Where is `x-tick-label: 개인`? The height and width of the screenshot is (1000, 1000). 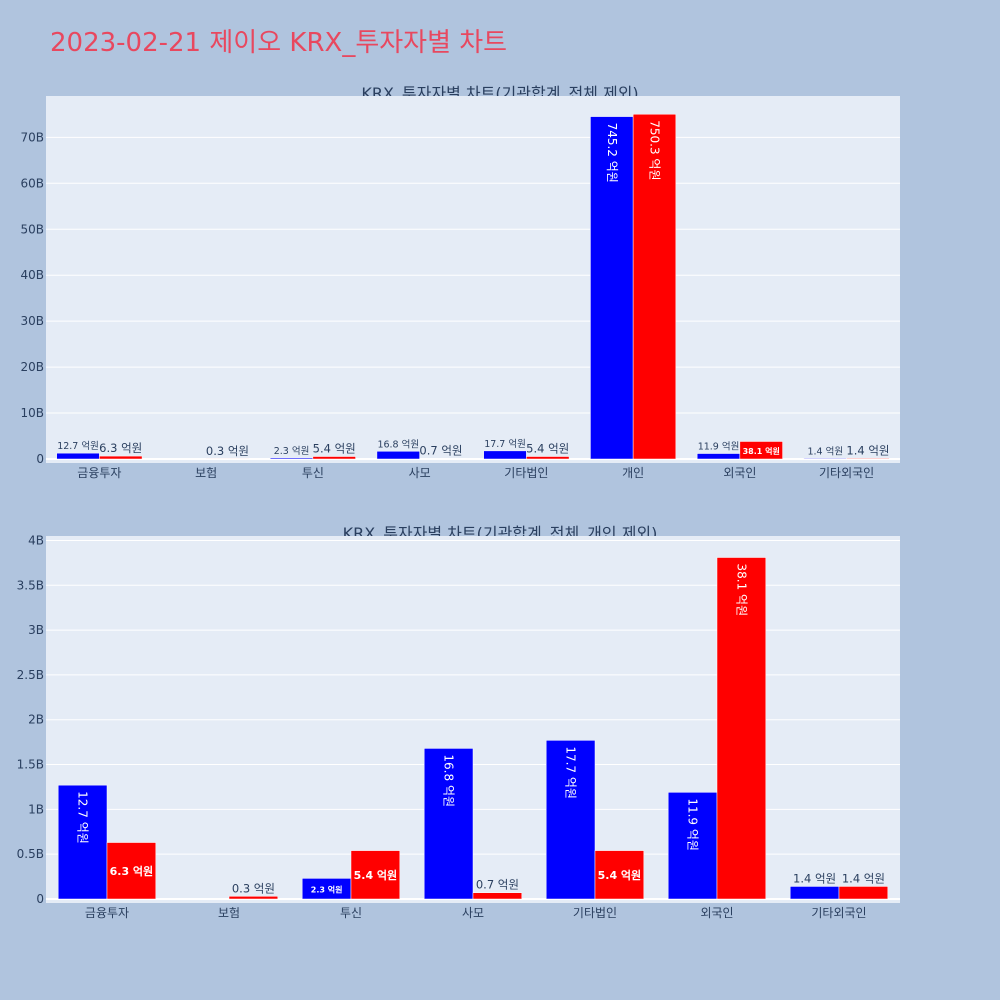 x-tick-label: 개인 is located at coordinates (633, 473).